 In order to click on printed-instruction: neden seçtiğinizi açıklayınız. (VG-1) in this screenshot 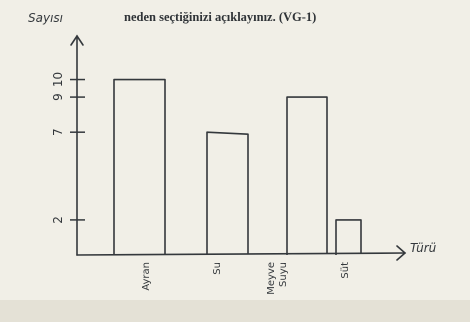, I will do `click(220, 17)`.